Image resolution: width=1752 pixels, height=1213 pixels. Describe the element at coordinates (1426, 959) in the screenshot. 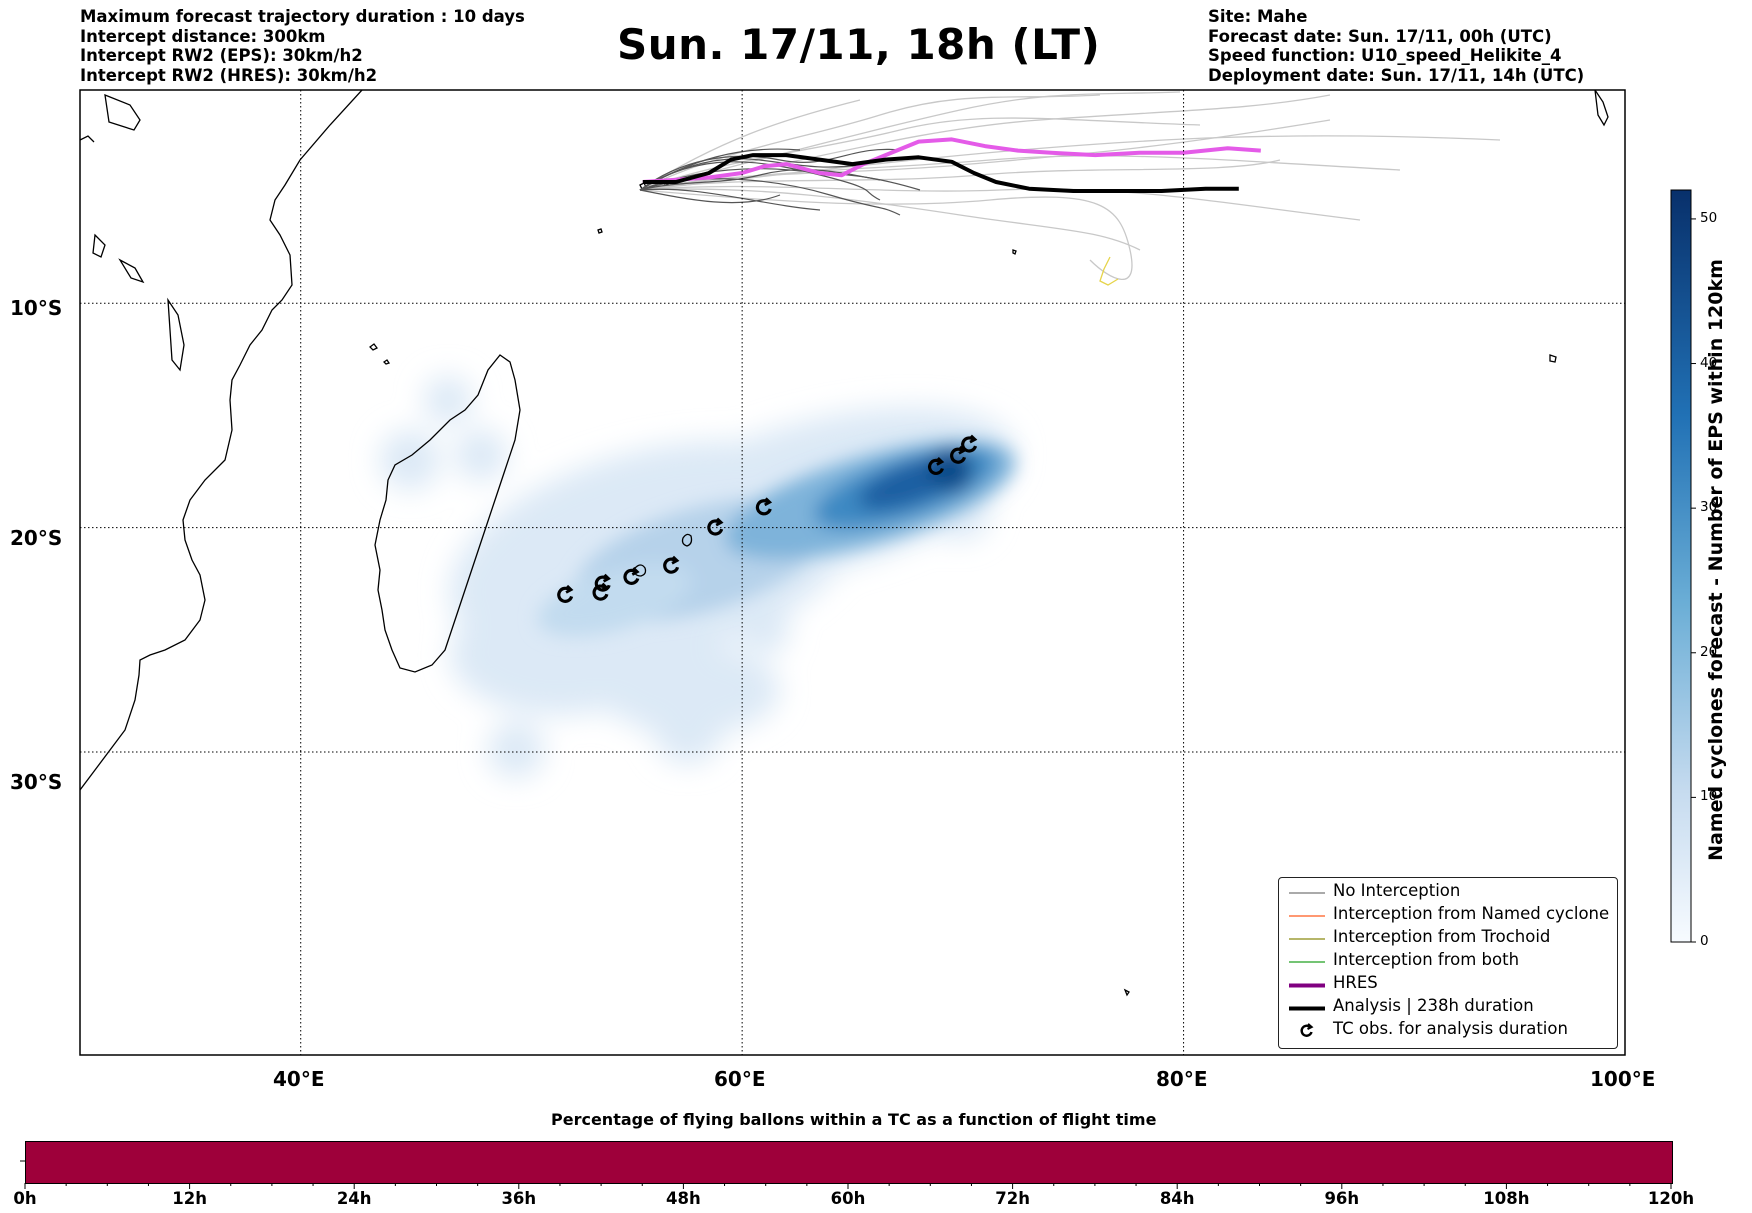

I see `legend-label: Interception from both` at that location.